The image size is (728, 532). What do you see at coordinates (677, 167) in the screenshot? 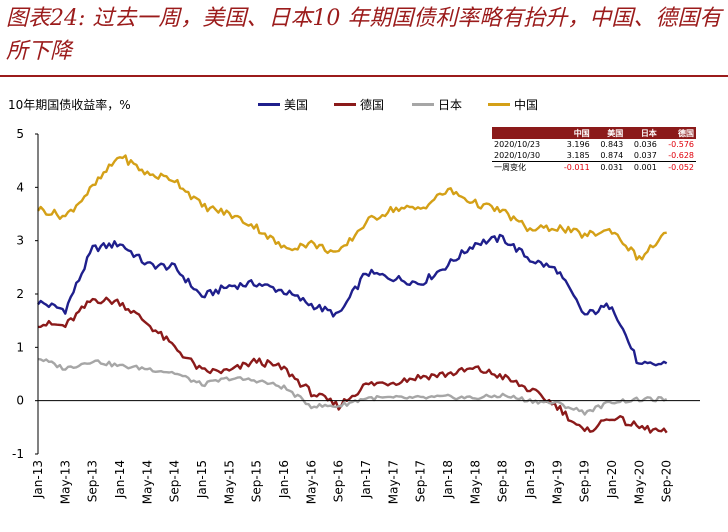
I see `table-cell: -0.052` at bounding box center [677, 167].